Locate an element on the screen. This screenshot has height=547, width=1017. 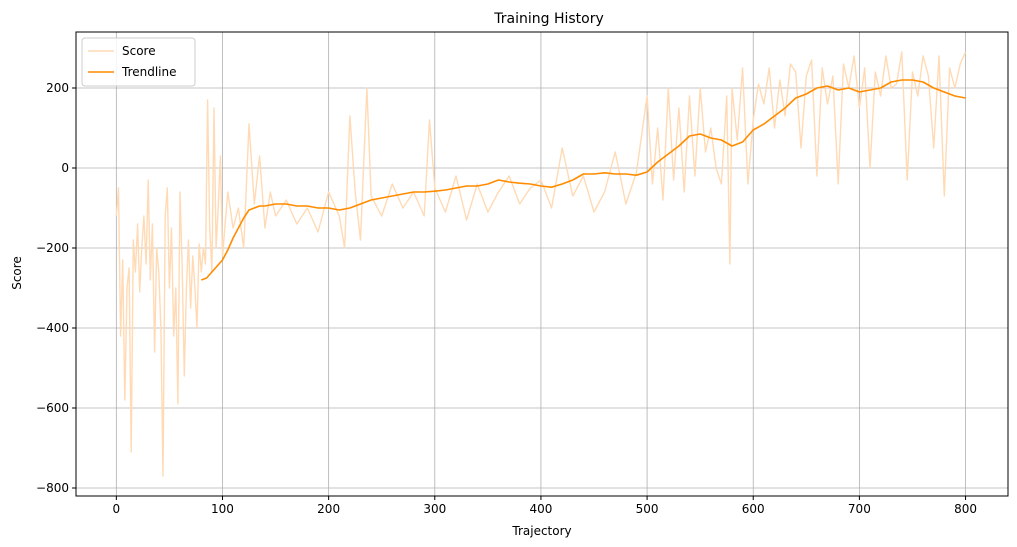
x-tick-label: 0 is located at coordinates (117, 509).